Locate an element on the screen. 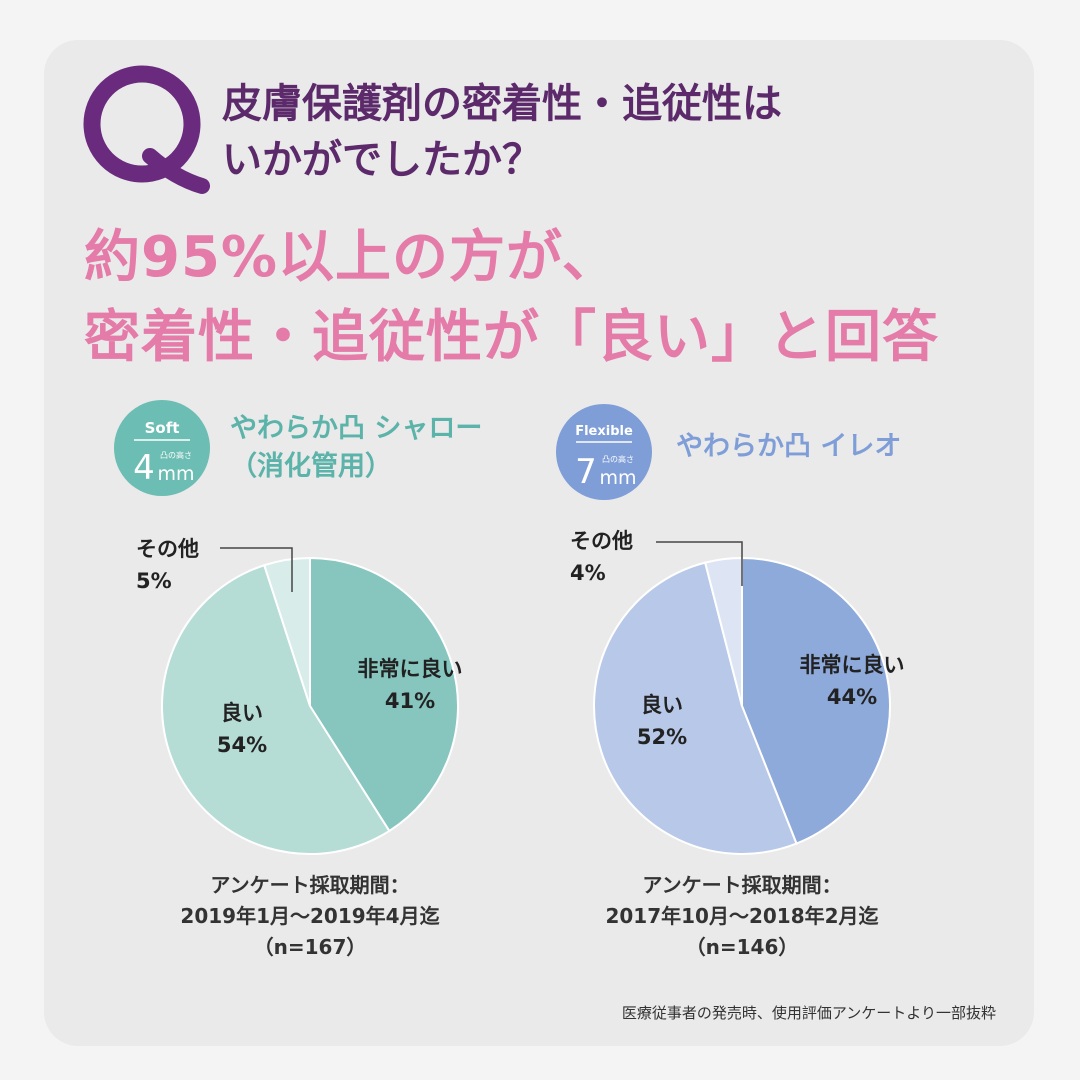 The image size is (1080, 1080). question-line-1: 皮膚保護剤の密着性・追従性は is located at coordinates (502, 104).